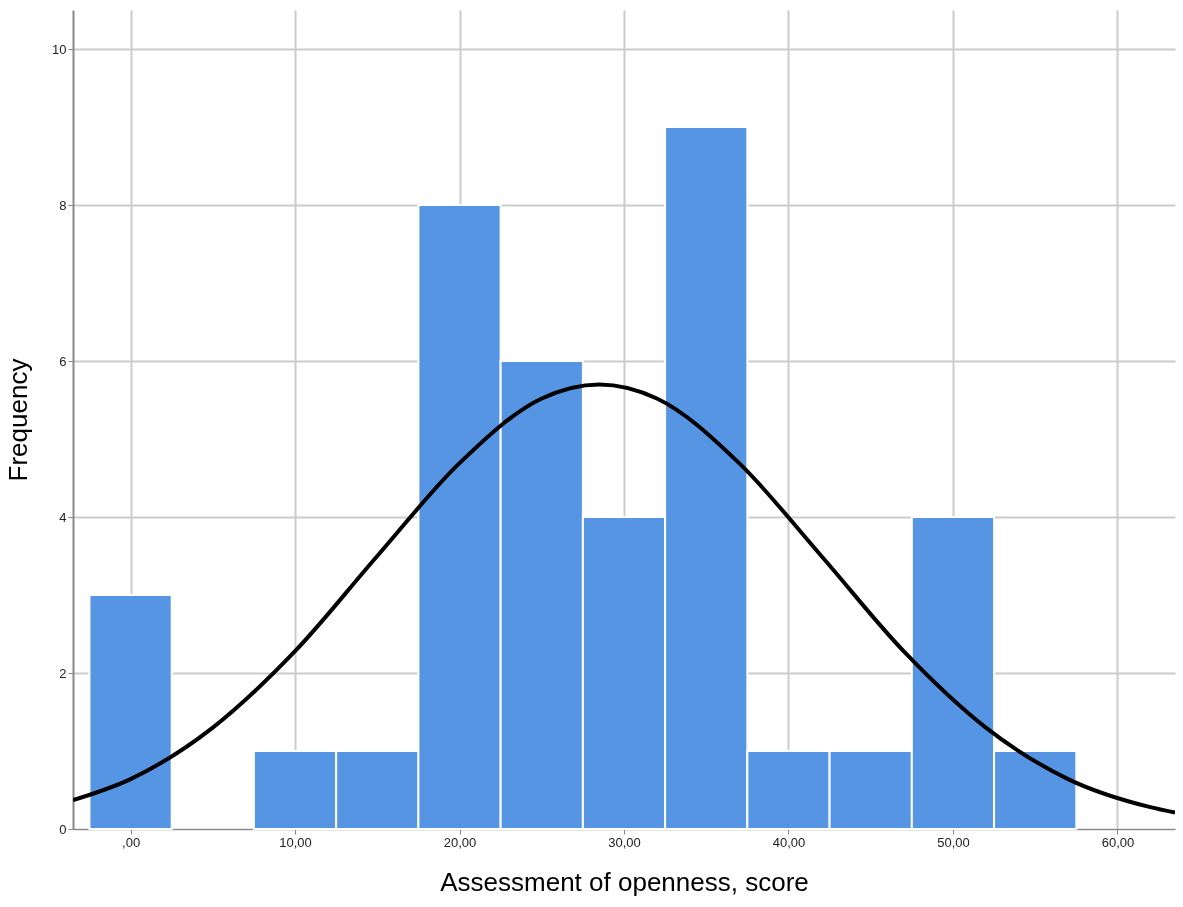 The width and height of the screenshot is (1183, 907). I want to click on y-axis-title: Frequency, so click(18, 420).